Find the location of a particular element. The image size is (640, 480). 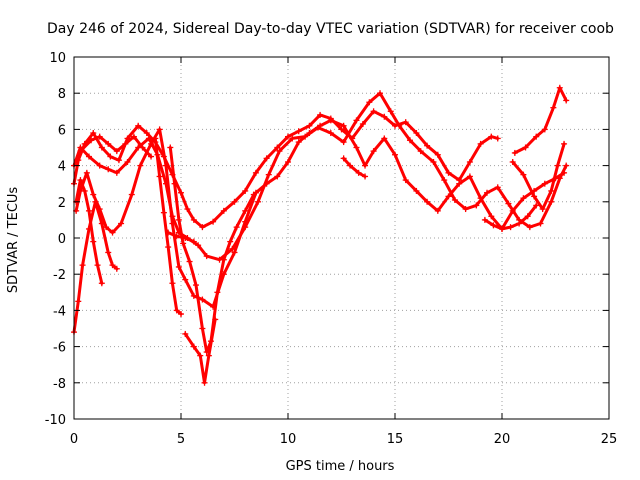

x-tick-label: 5 is located at coordinates (181, 439).